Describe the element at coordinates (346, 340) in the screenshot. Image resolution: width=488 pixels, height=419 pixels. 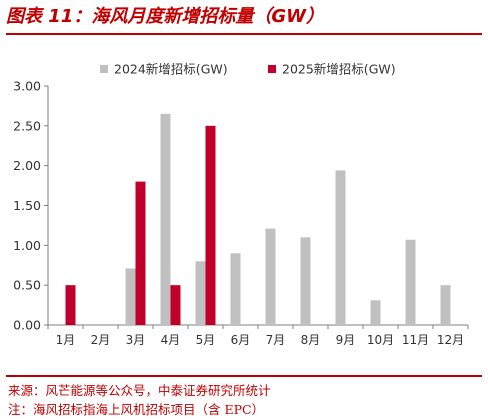
I see `x-tick-label: 9月` at that location.